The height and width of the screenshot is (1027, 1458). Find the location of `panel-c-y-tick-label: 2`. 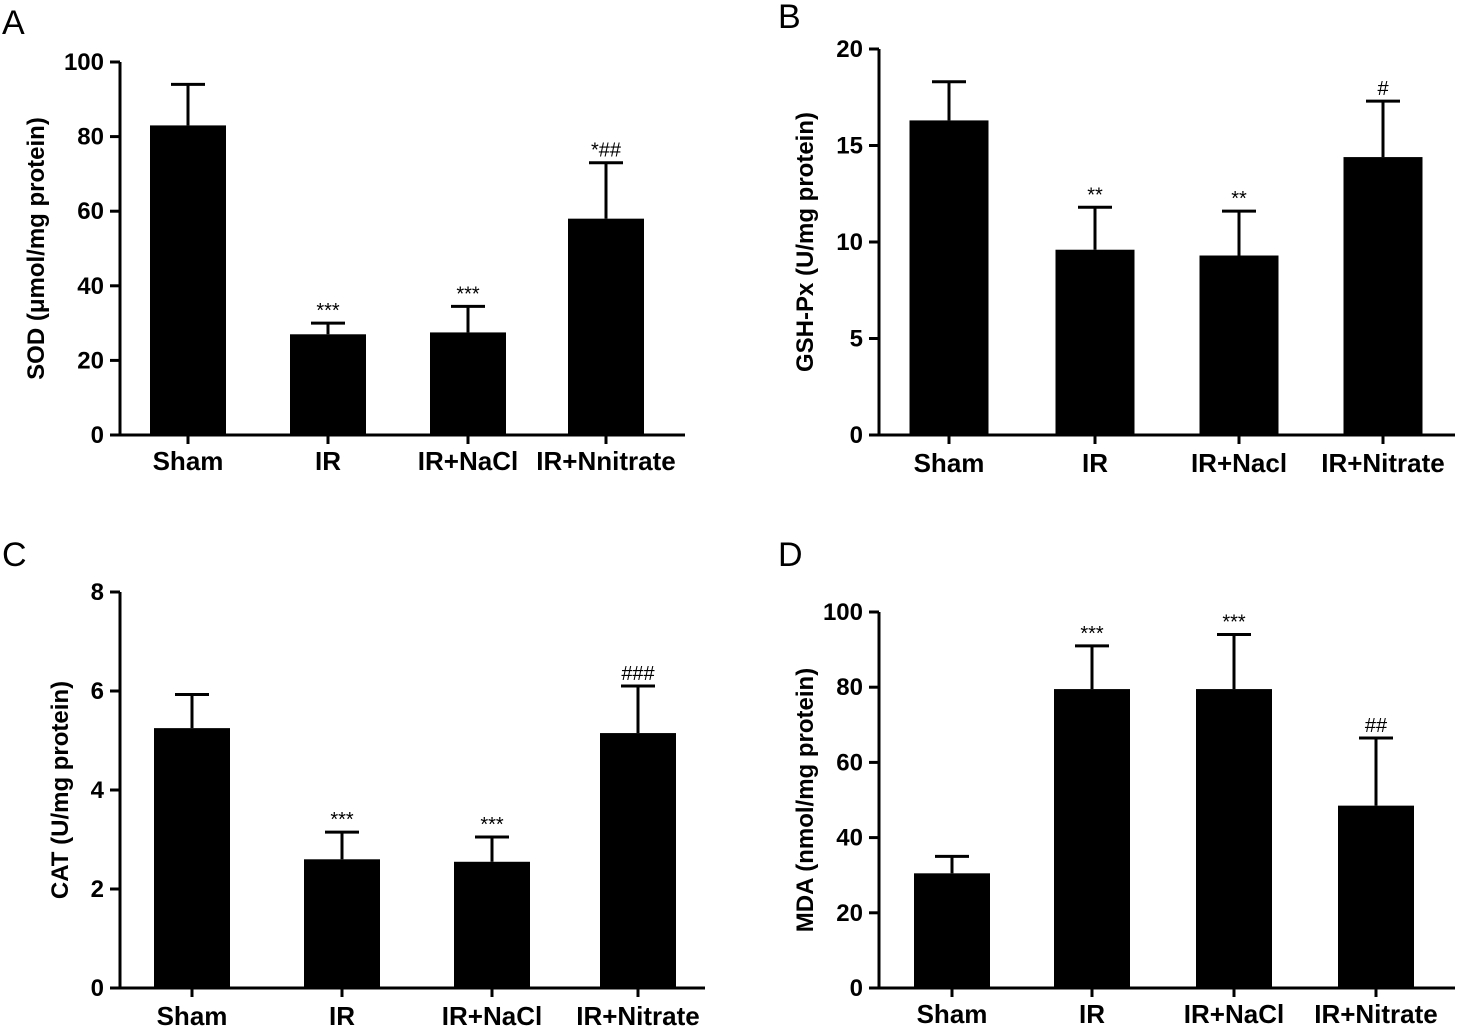

panel-c-y-tick-label: 2 is located at coordinates (97, 889).